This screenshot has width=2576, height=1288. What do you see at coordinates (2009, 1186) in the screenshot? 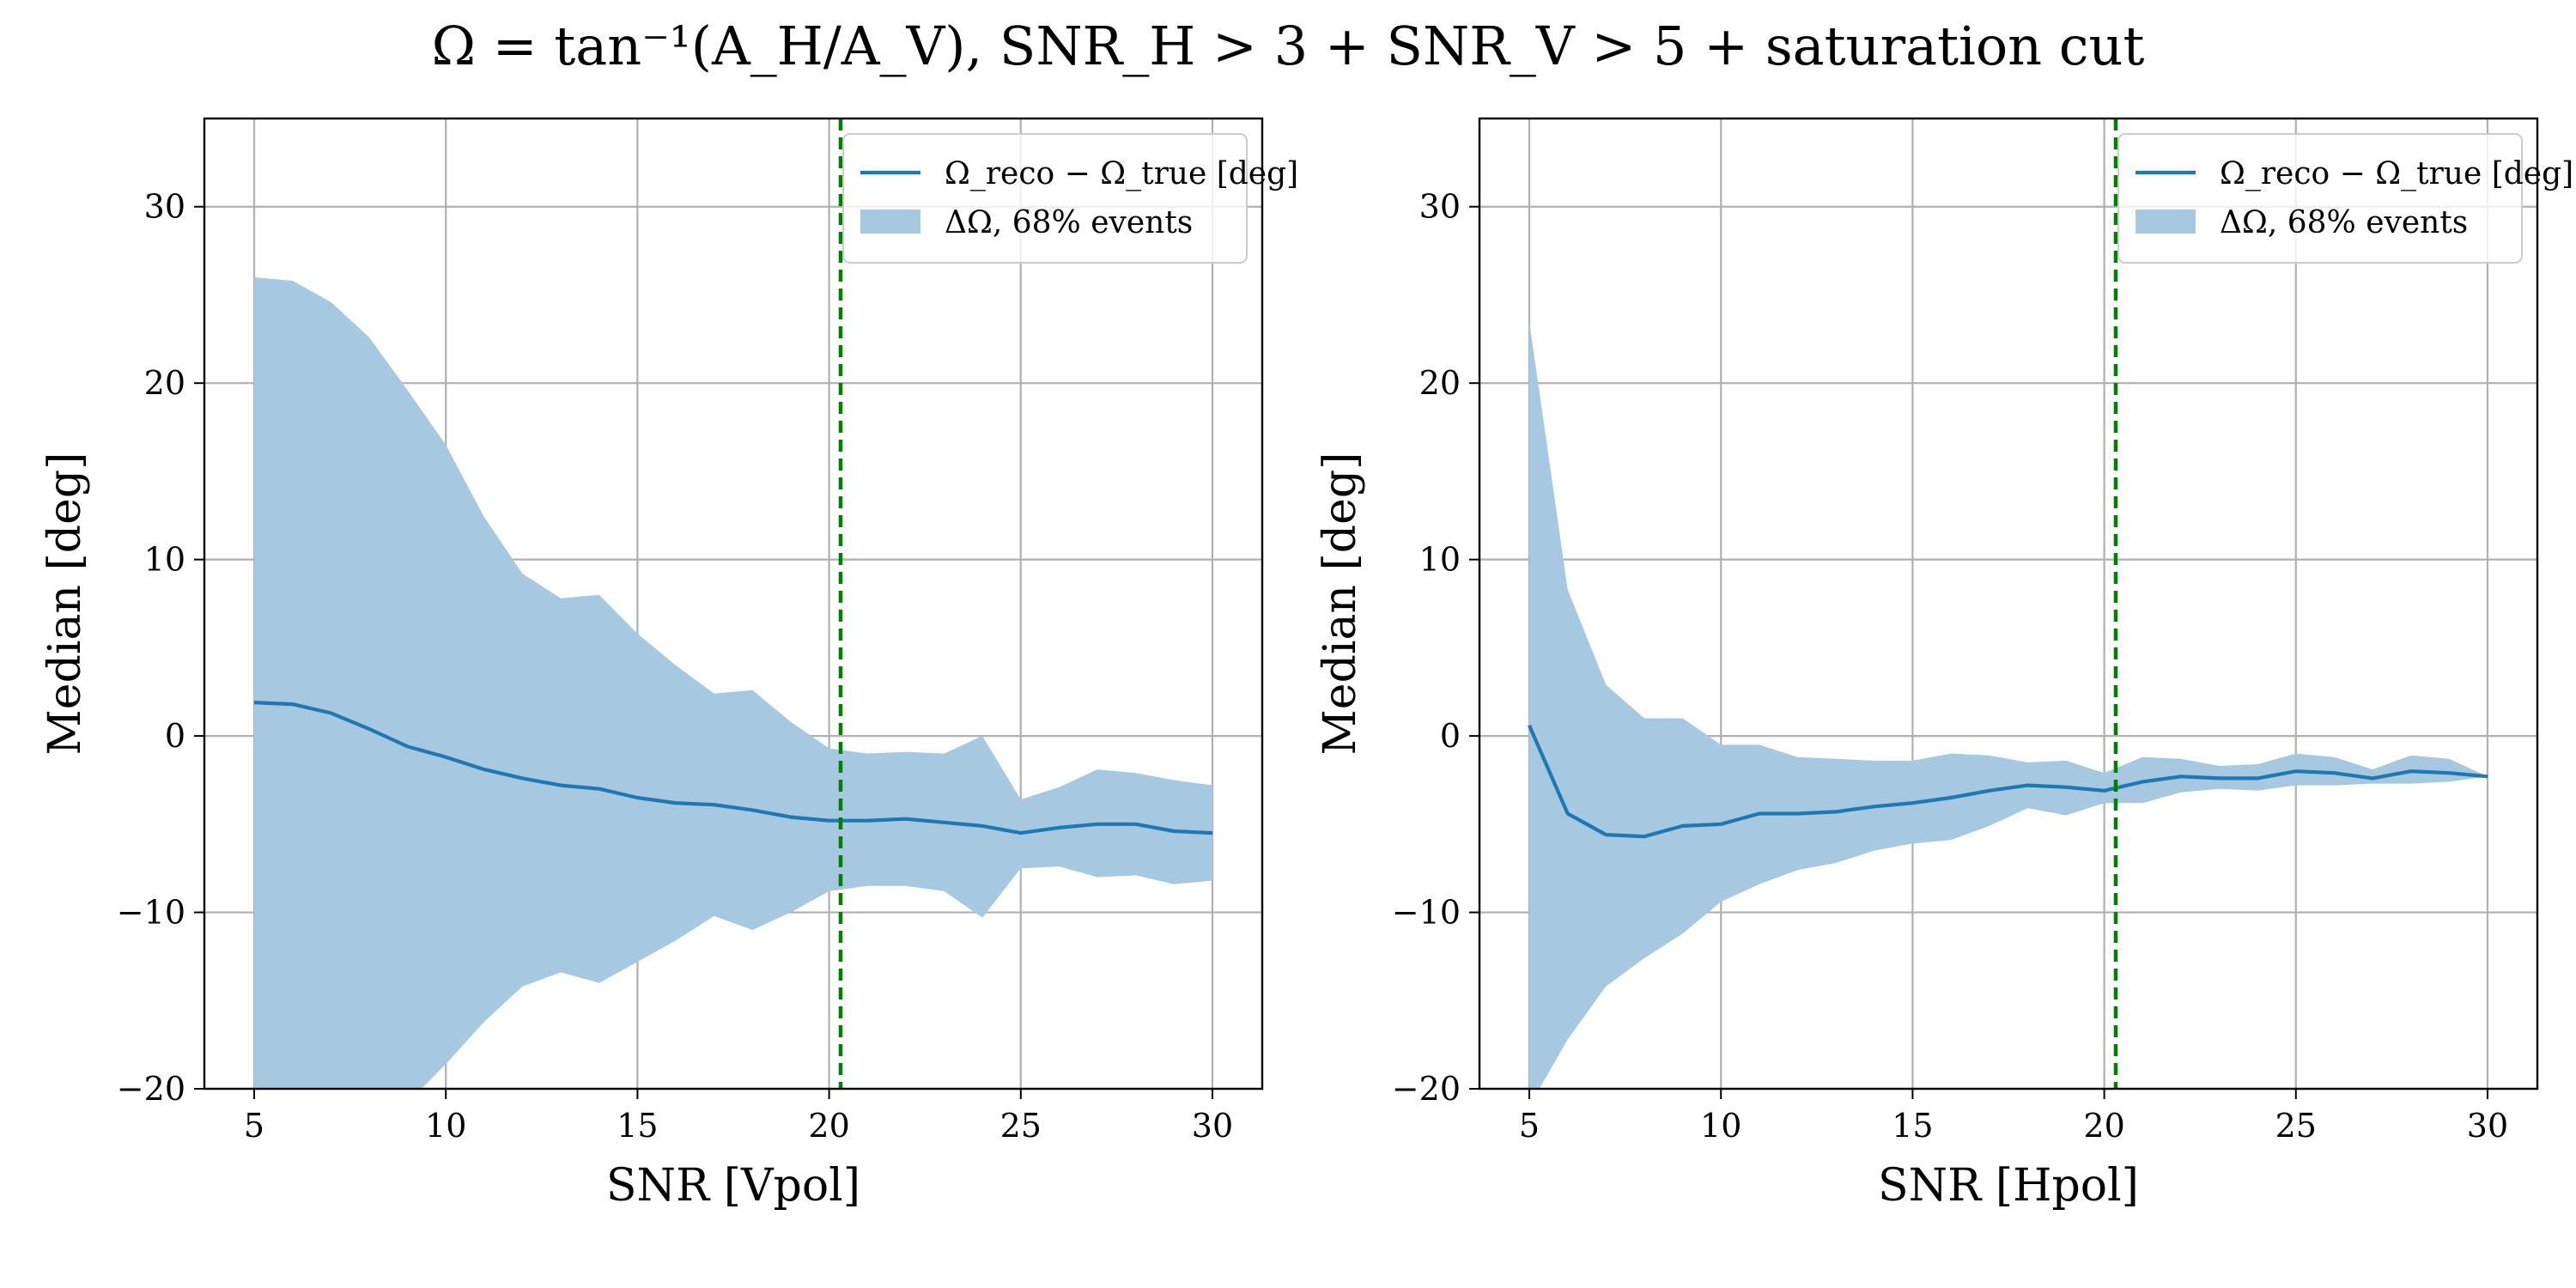
I see `x-axis-label: SNR [Hpol]` at bounding box center [2009, 1186].